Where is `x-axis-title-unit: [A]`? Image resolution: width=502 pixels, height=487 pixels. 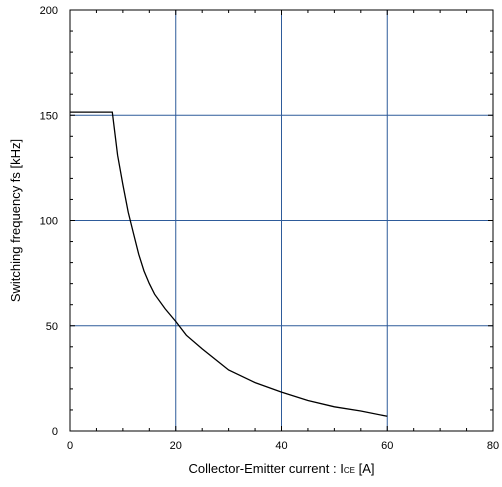 x-axis-title-unit: [A] is located at coordinates (365, 468).